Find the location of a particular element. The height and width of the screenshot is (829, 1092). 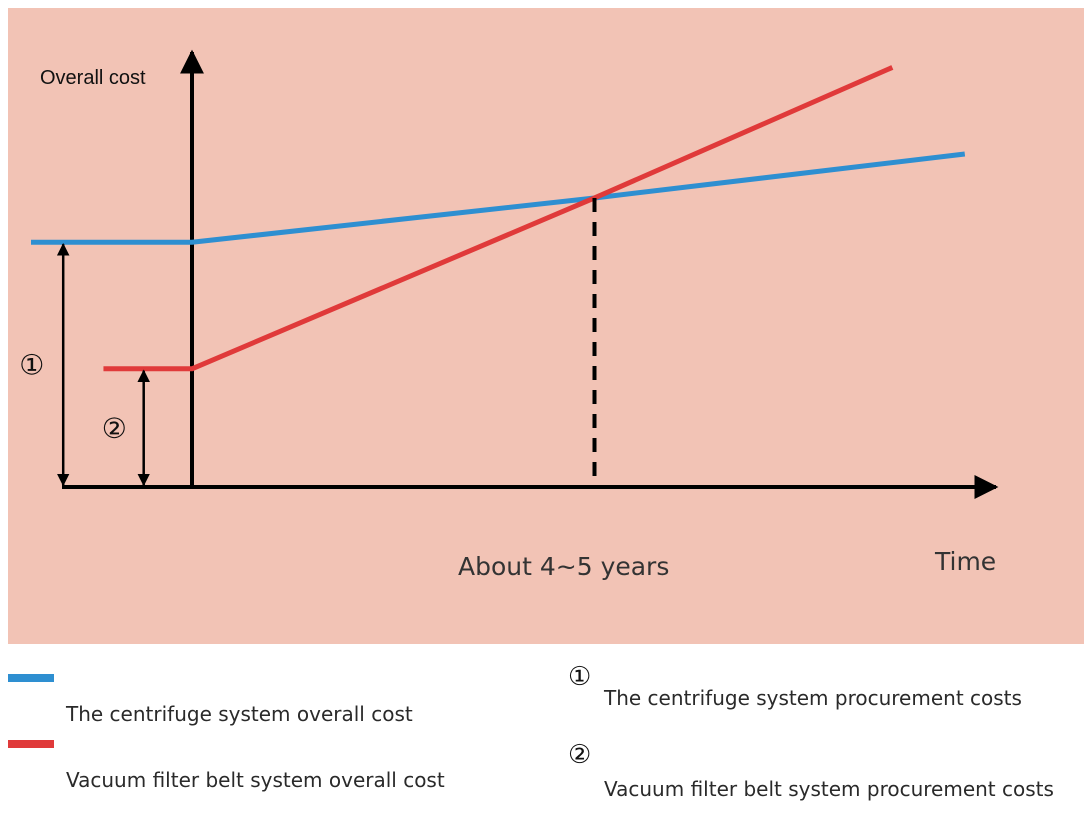

bracket-symbol-2: ② is located at coordinates (114, 428).